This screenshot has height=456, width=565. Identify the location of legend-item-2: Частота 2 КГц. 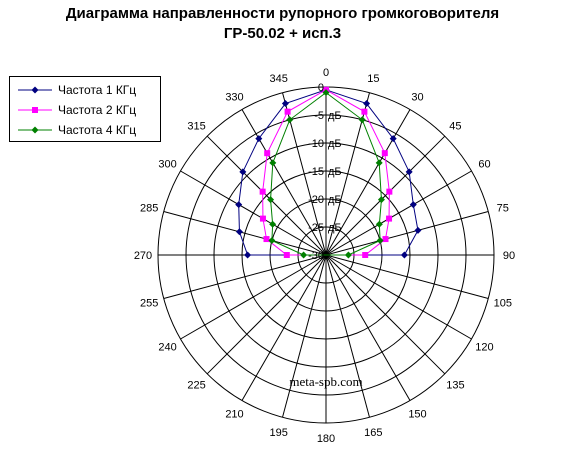
(88, 110).